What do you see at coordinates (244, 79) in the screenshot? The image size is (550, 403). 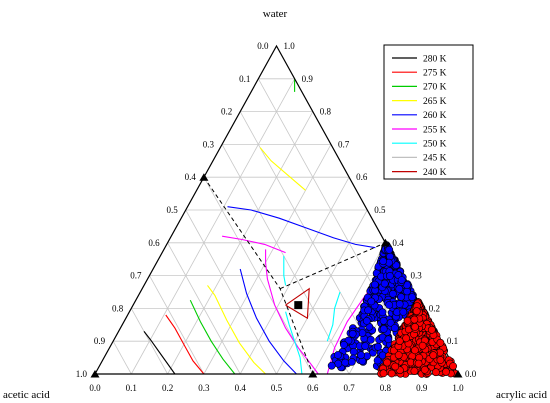 I see `tick-label-left: 0.1` at bounding box center [244, 79].